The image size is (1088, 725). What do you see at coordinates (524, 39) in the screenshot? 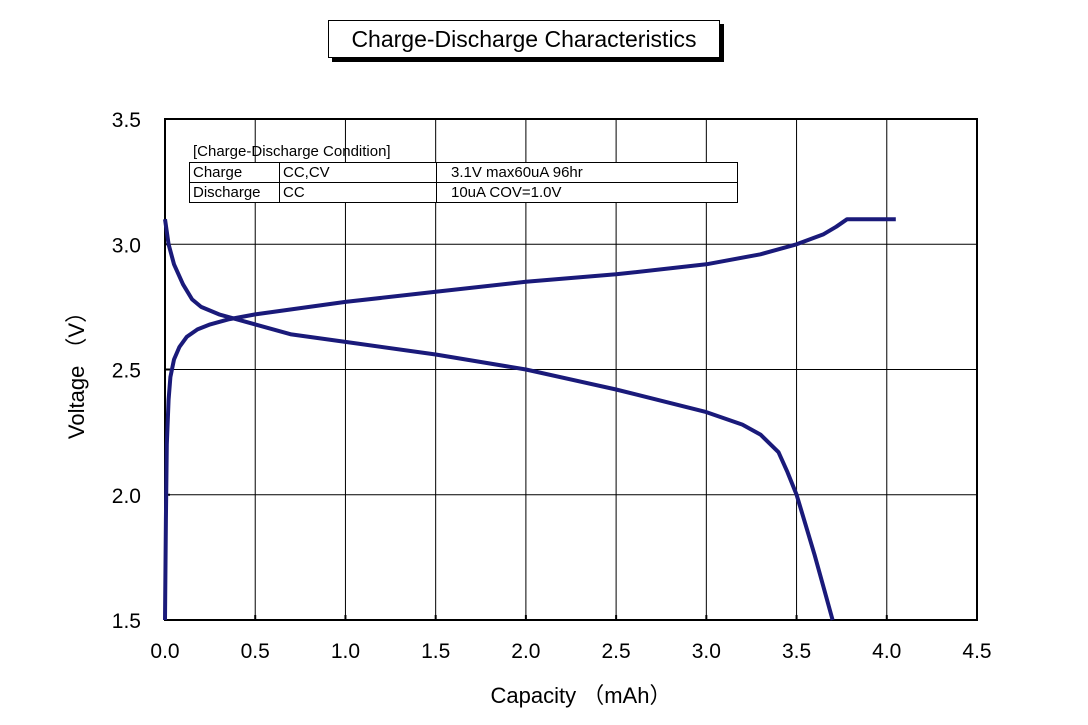
I see `chart-title: Charge-Discharge Characteristics` at bounding box center [524, 39].